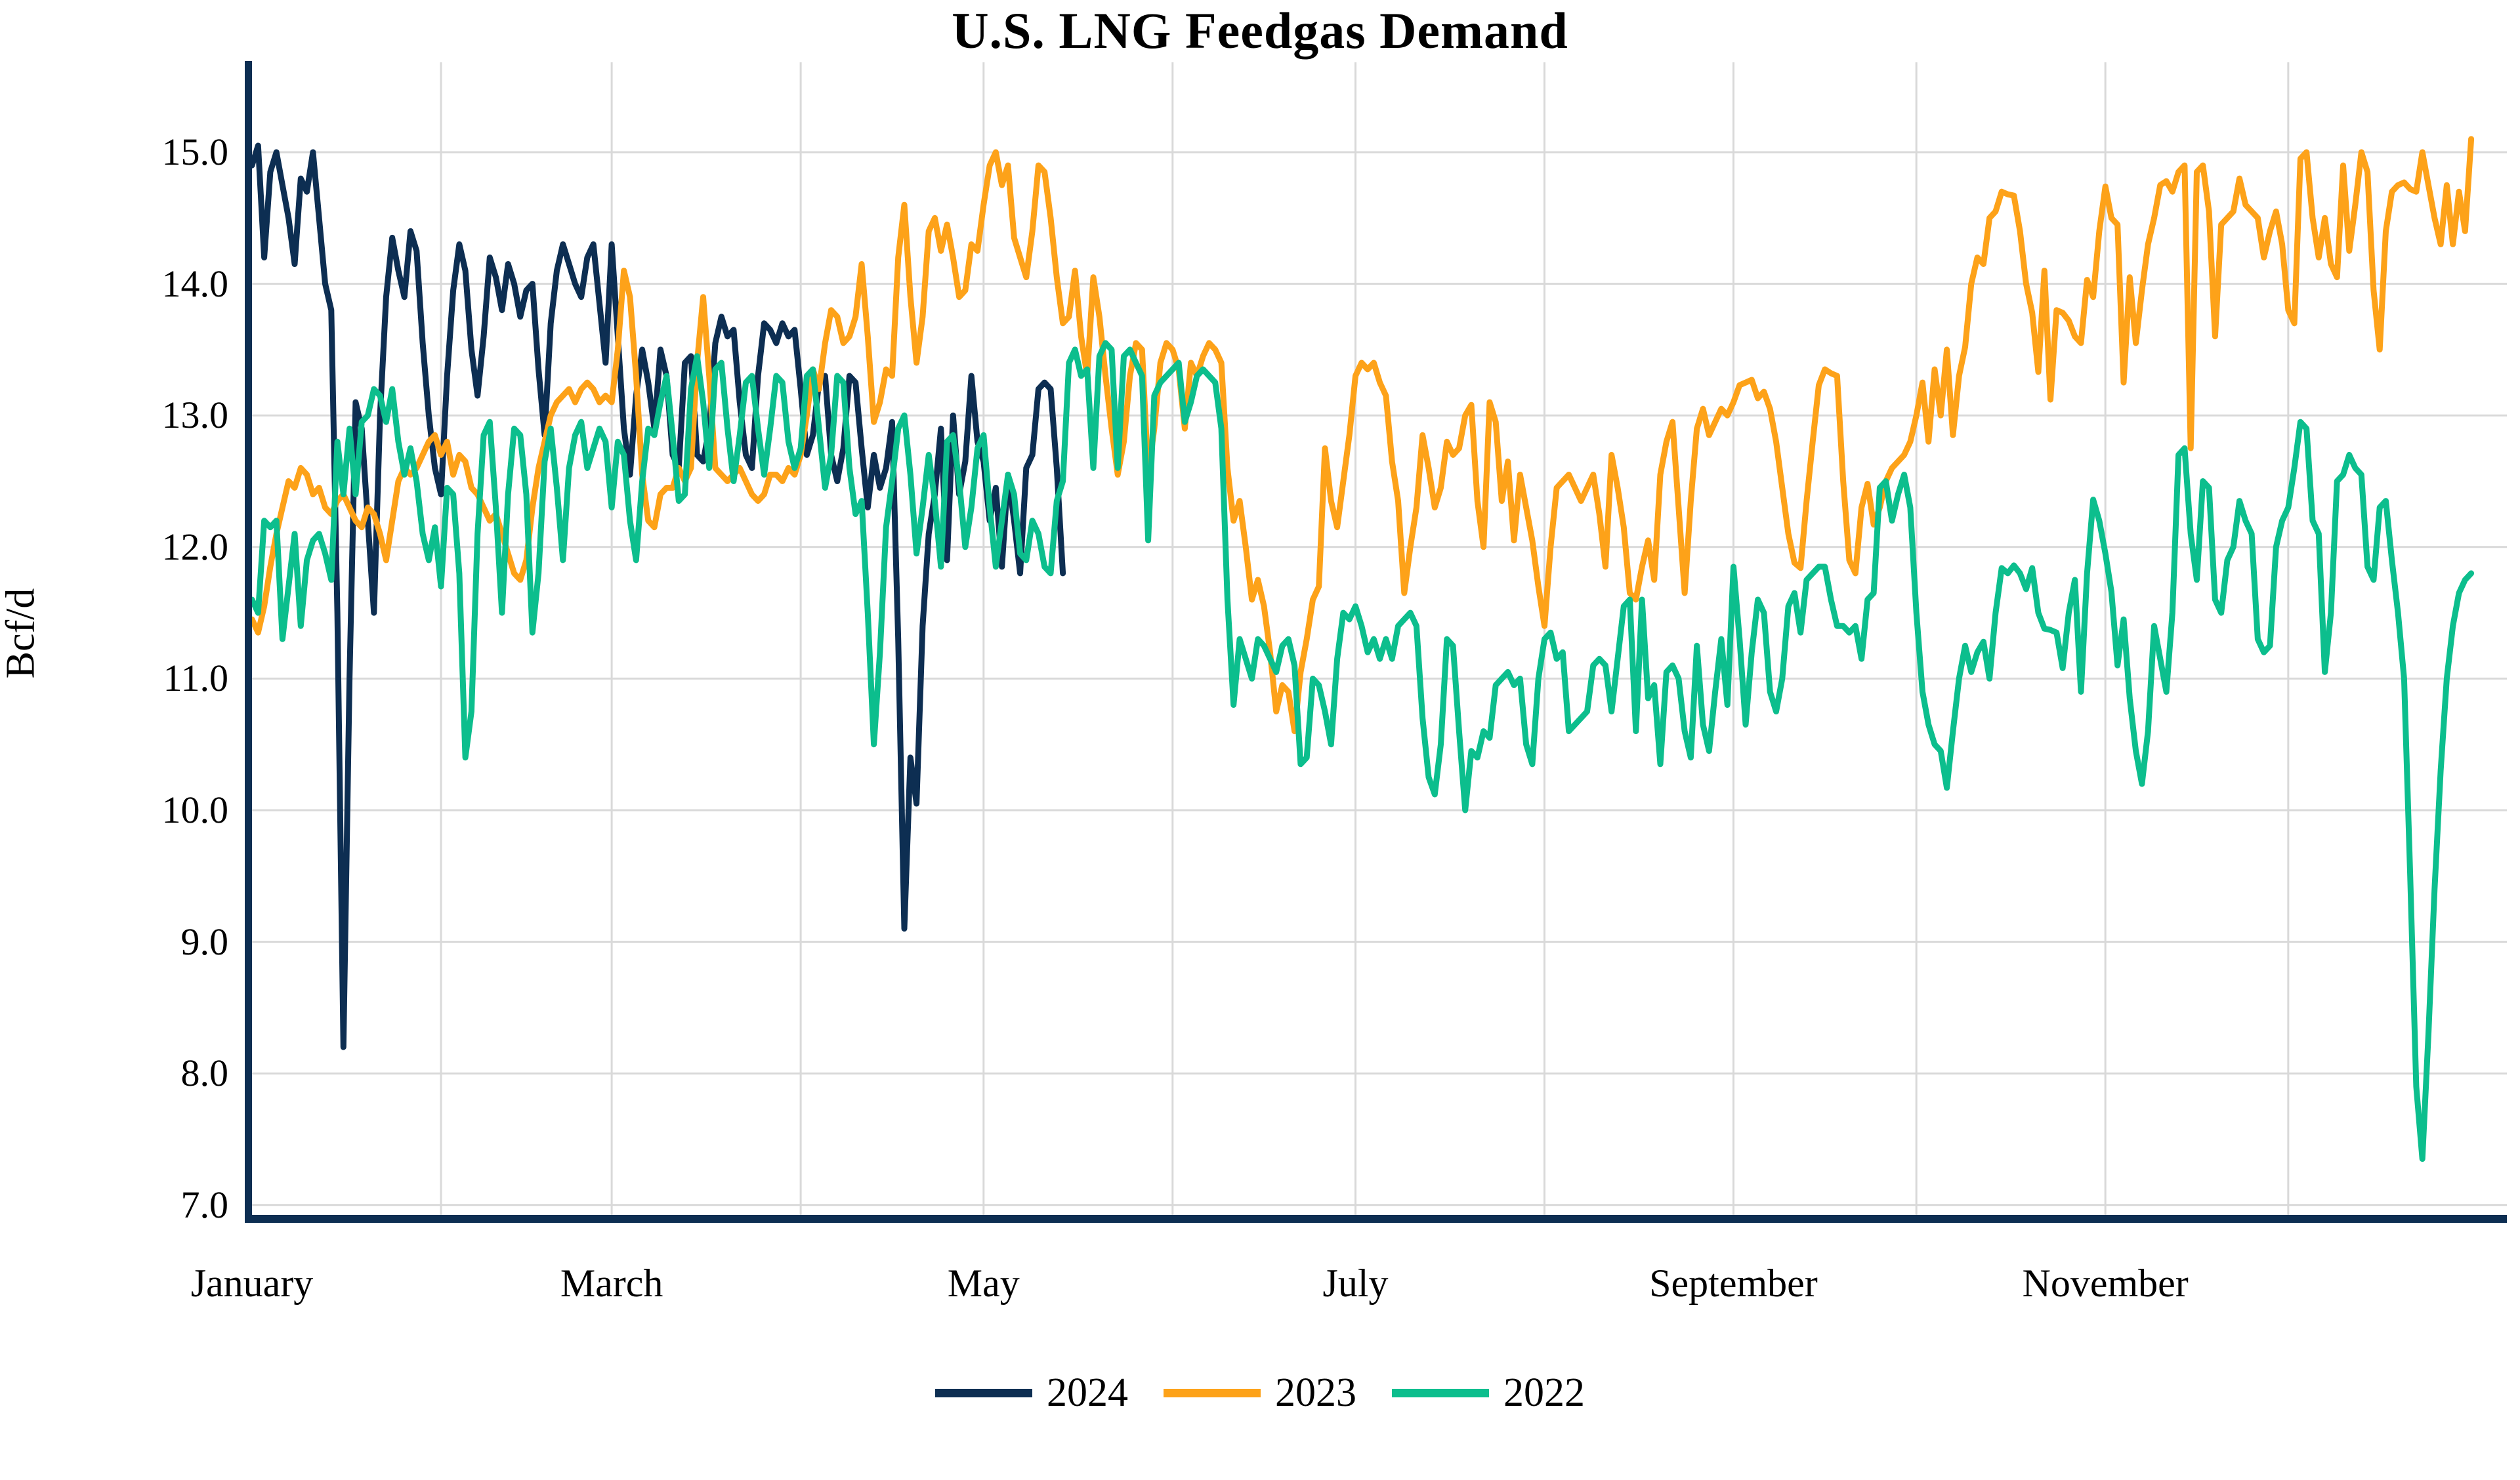  Describe the element at coordinates (204, 941) in the screenshot. I see `y-tick-label-9: 9.0` at that location.